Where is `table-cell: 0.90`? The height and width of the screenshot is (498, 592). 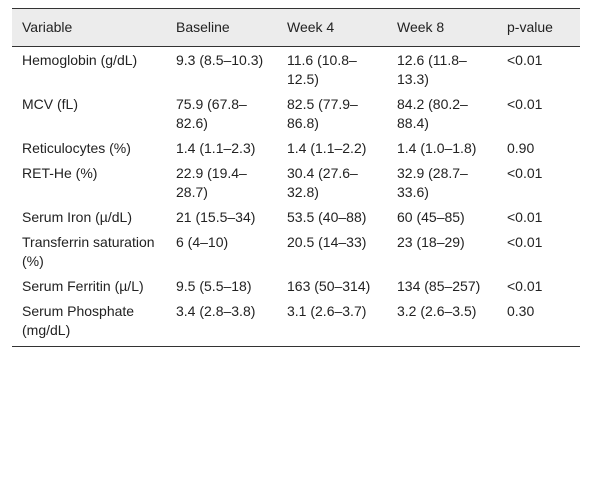 table-cell: 0.90 is located at coordinates (521, 148).